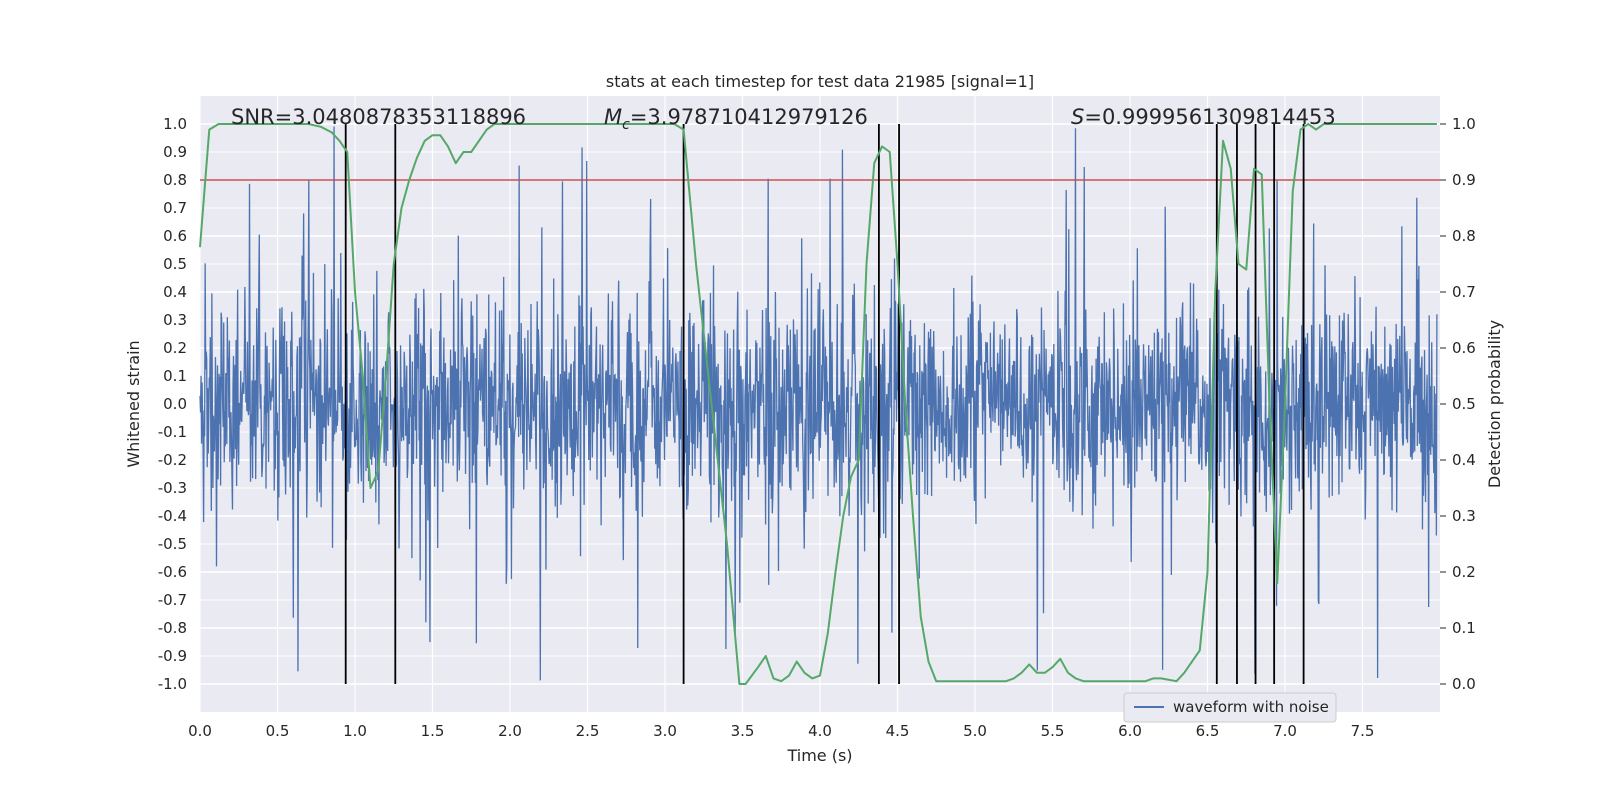 The width and height of the screenshot is (1600, 800). Describe the element at coordinates (743, 731) in the screenshot. I see `x-tick-label: 3.5` at that location.